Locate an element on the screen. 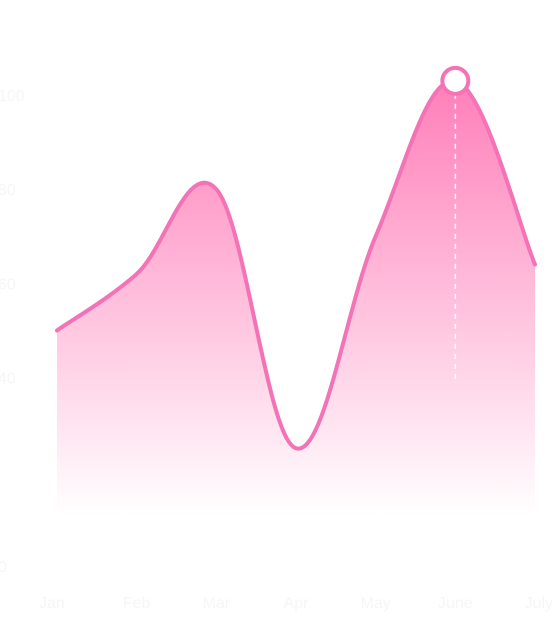 This screenshot has height=626, width=552. x-tick-label: Apr is located at coordinates (297, 603).